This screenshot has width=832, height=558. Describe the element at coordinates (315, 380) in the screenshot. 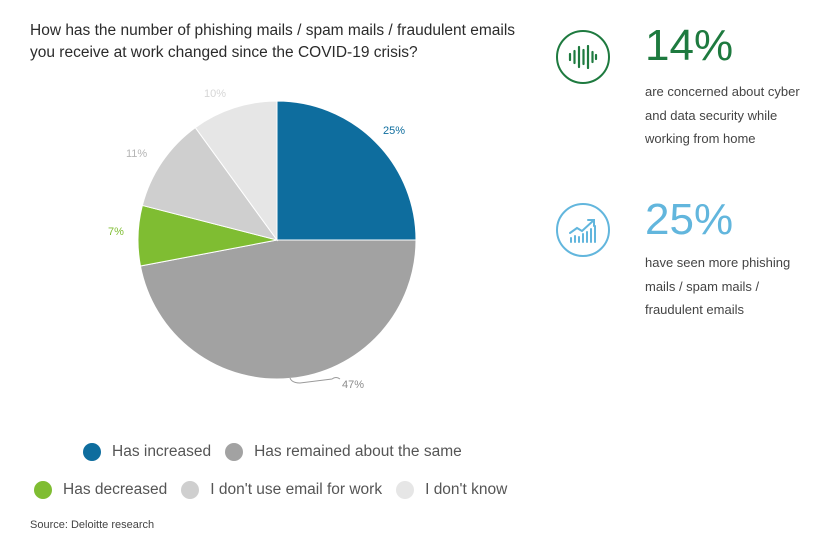

I see `label-connector` at that location.